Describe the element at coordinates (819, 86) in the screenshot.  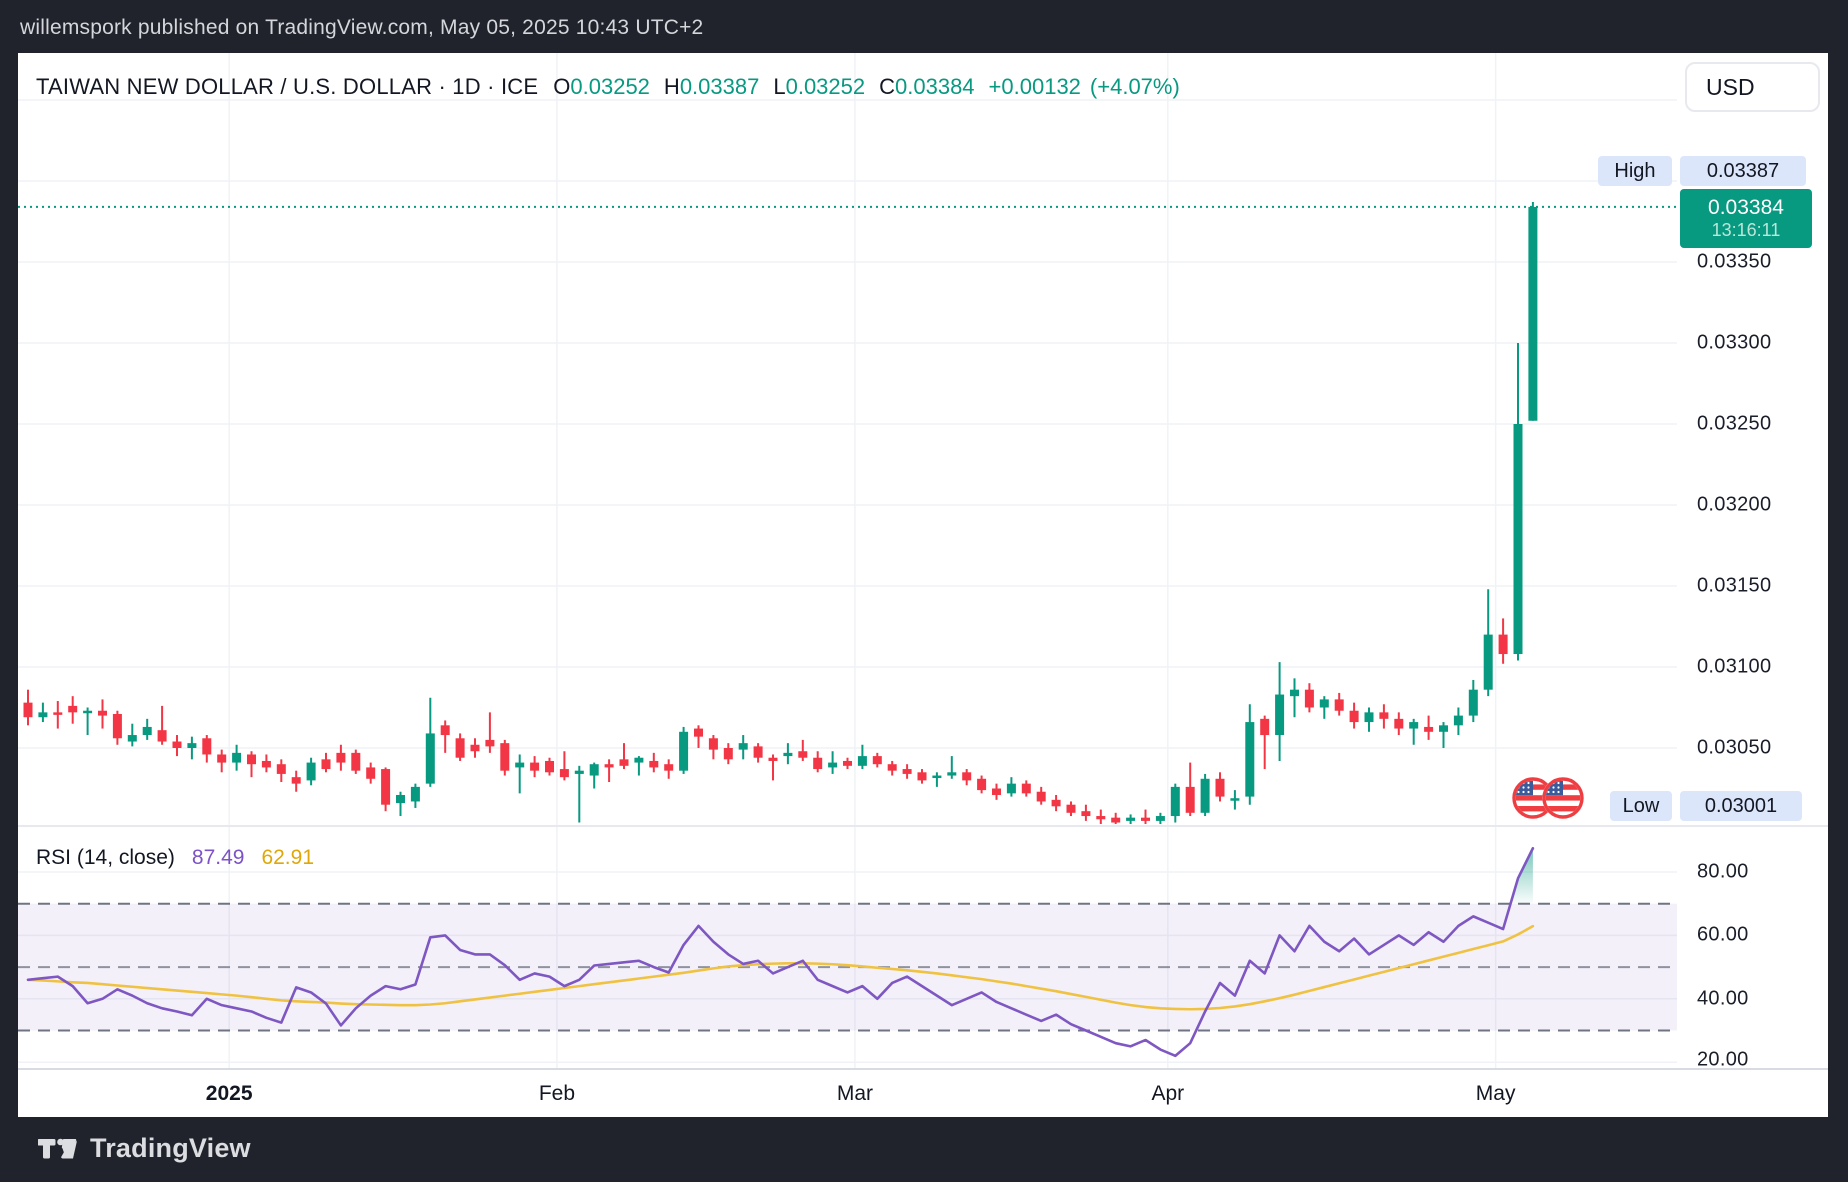
I see `ohlc-low: L0.03252` at that location.